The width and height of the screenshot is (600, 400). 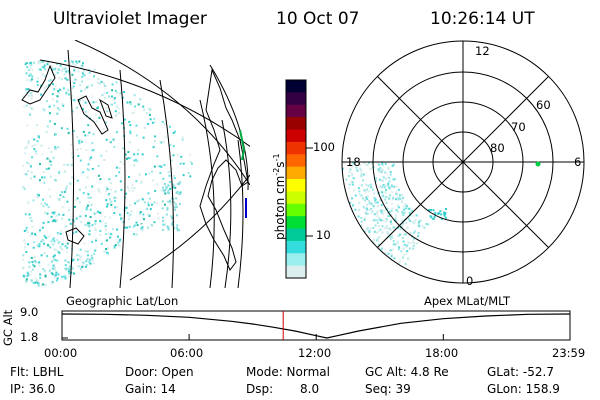 I want to click on colorbar-band, so click(x=296, y=136).